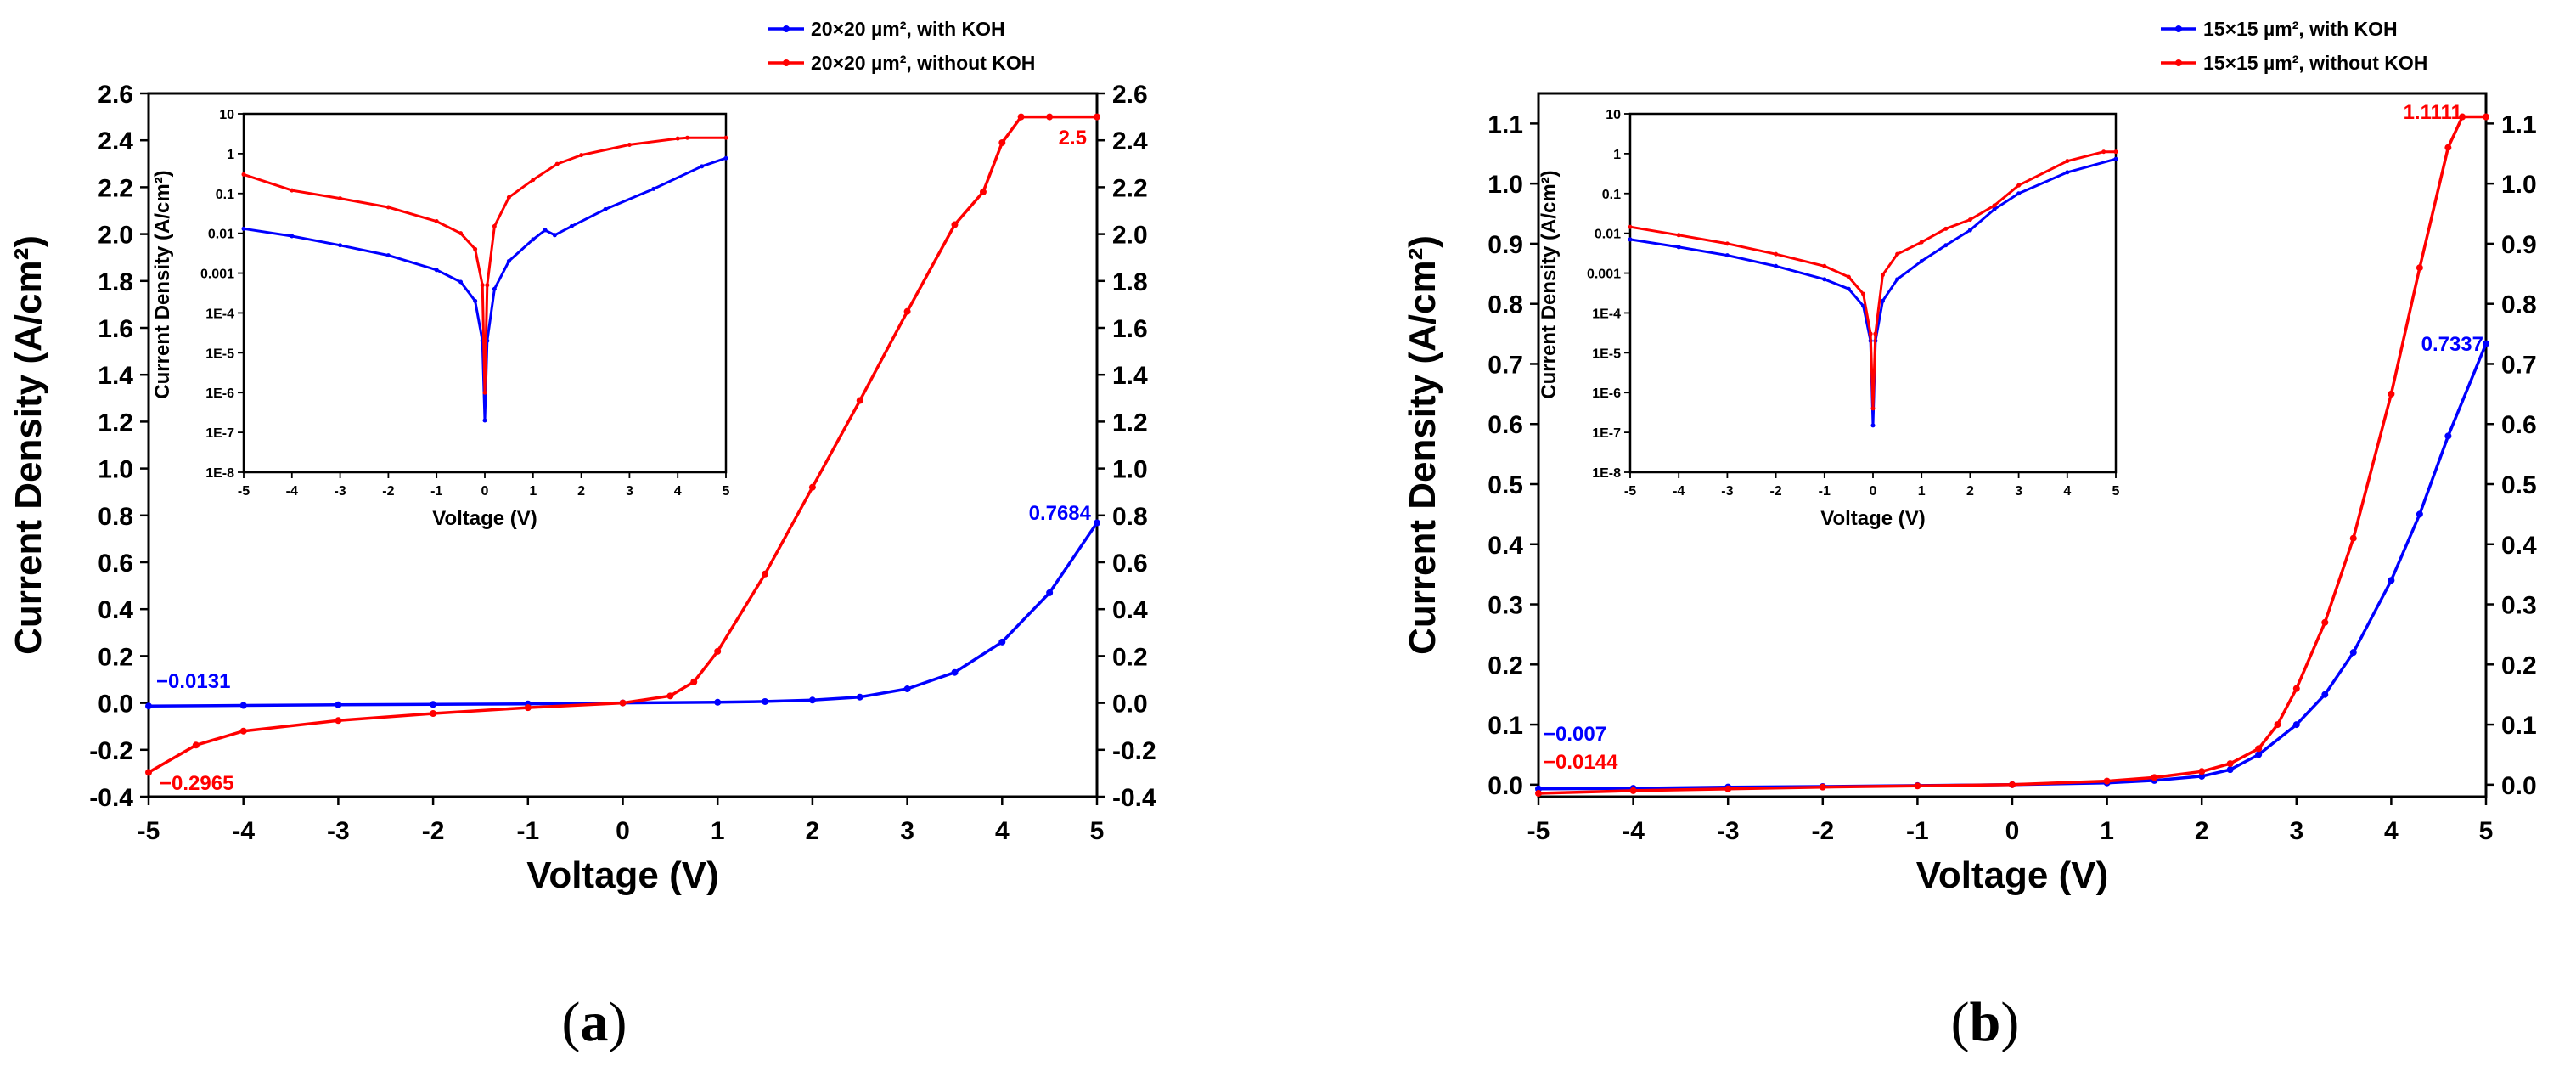  I want to click on y-tick-label-left: 0.6, so click(115, 564).